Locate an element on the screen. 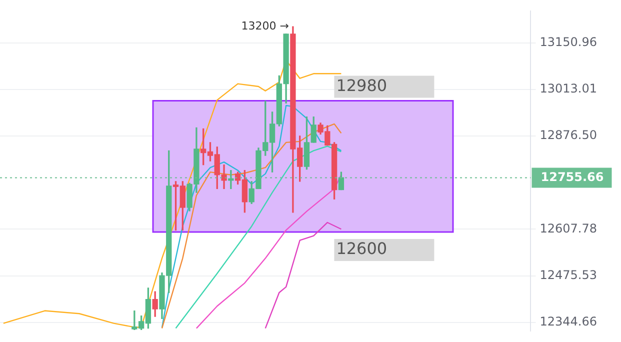 The height and width of the screenshot is (342, 621). y-tick-label: 13150.96 is located at coordinates (569, 42).